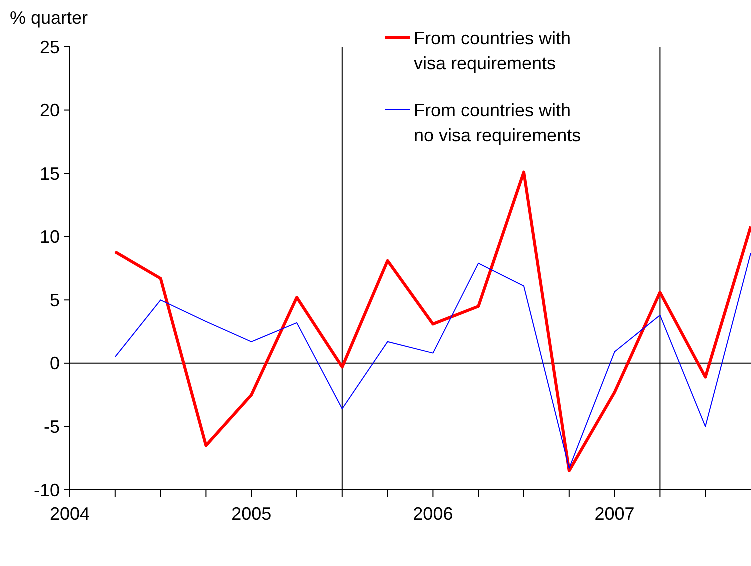 Image resolution: width=751 pixels, height=566 pixels. Describe the element at coordinates (50, 47) in the screenshot. I see `y-tick-label: 25` at that location.